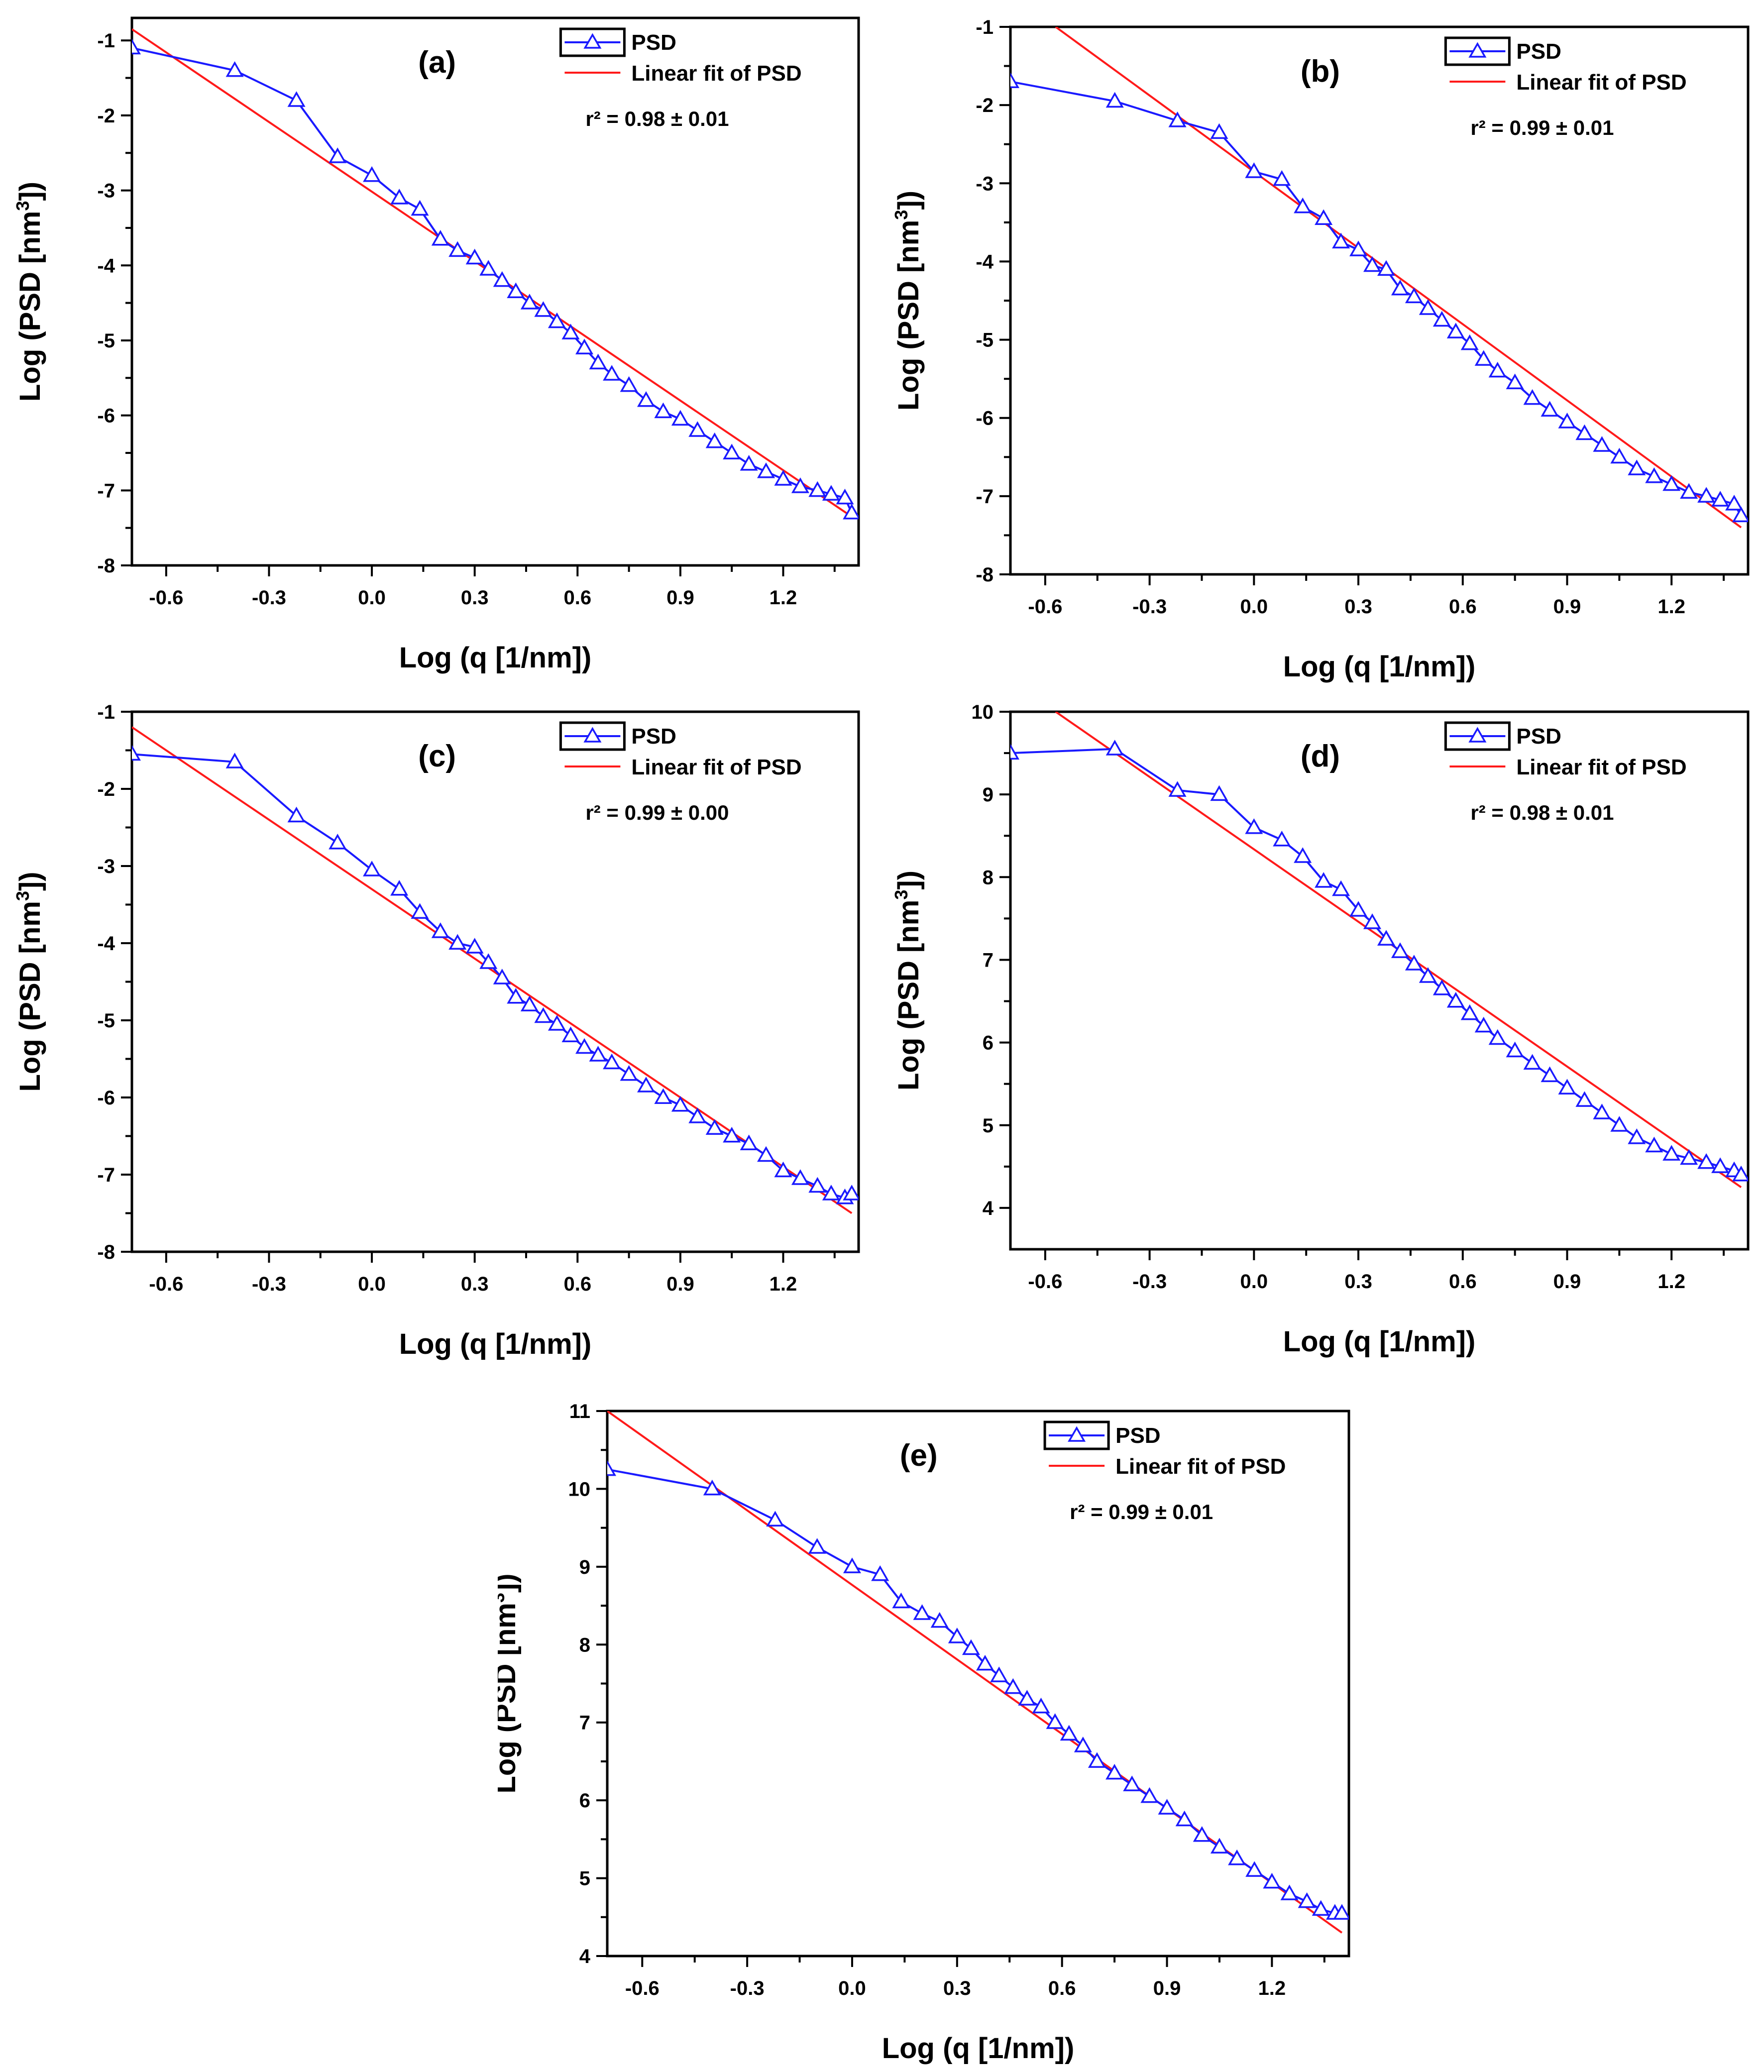  I want to click on y-axis-label: Log (PSD [nm3]), so click(510, 1683).